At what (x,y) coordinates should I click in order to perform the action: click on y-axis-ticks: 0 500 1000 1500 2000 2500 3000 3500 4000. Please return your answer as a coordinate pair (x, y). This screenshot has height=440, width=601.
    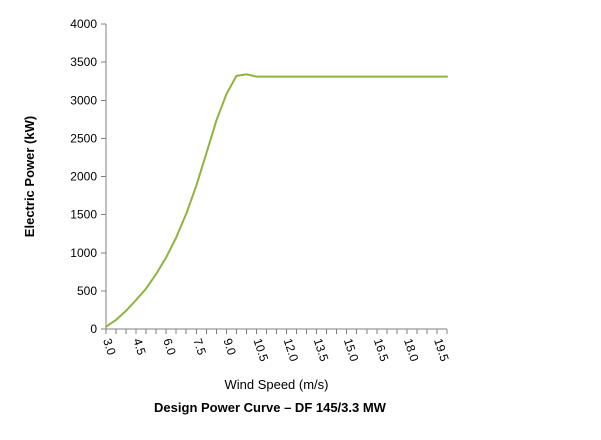
    Looking at the image, I should click on (88, 176).